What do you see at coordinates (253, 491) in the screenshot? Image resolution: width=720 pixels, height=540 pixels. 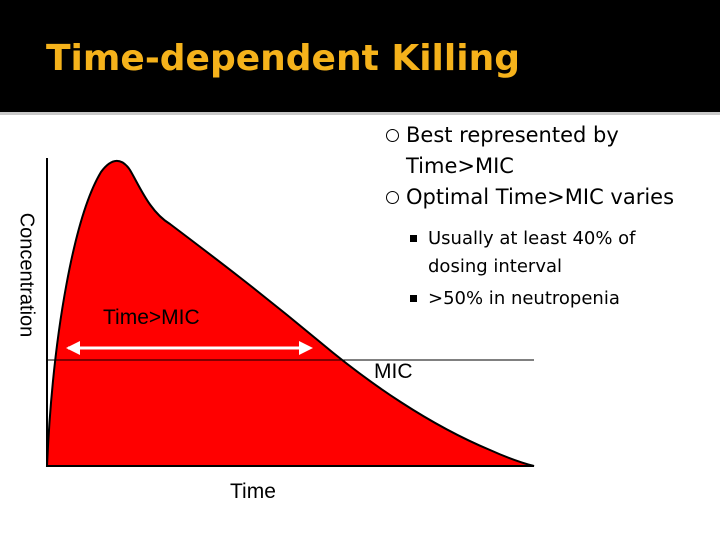 I see `x-axis-label: Time` at bounding box center [253, 491].